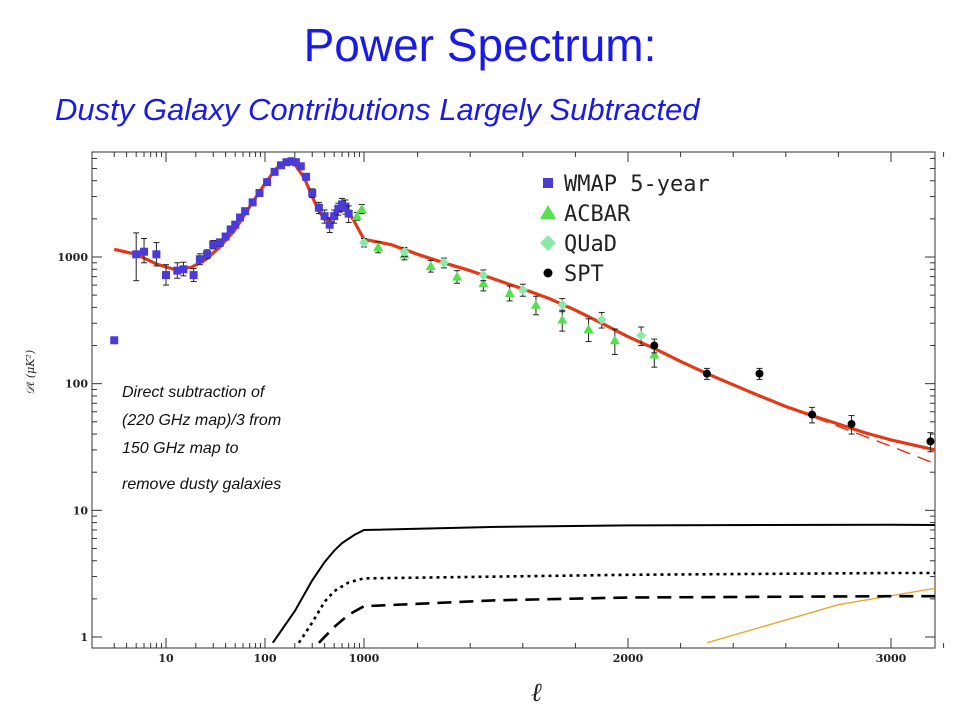 This screenshot has width=960, height=720. I want to click on x-axis-label: ℓ, so click(536, 693).